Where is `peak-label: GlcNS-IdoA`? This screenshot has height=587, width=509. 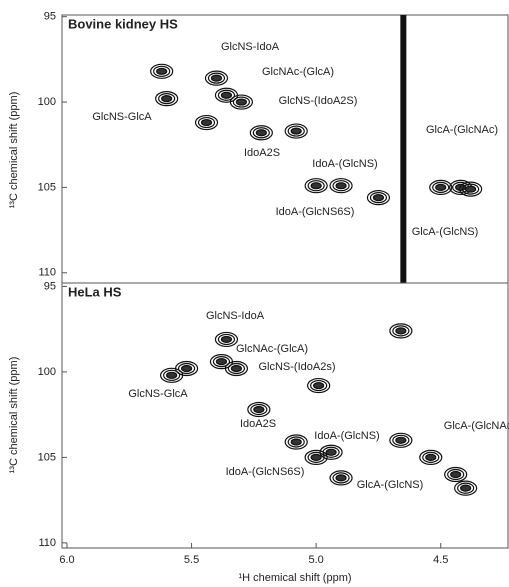
peak-label: GlcNS-IdoA is located at coordinates (250, 47).